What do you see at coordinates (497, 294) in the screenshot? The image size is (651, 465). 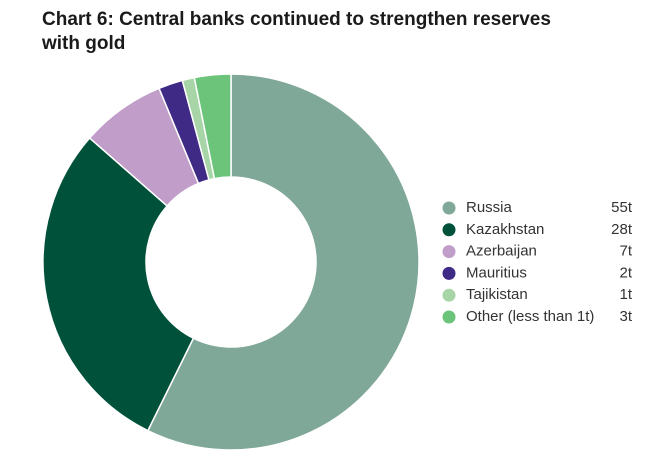 I see `legend-label: Tajikistan` at bounding box center [497, 294].